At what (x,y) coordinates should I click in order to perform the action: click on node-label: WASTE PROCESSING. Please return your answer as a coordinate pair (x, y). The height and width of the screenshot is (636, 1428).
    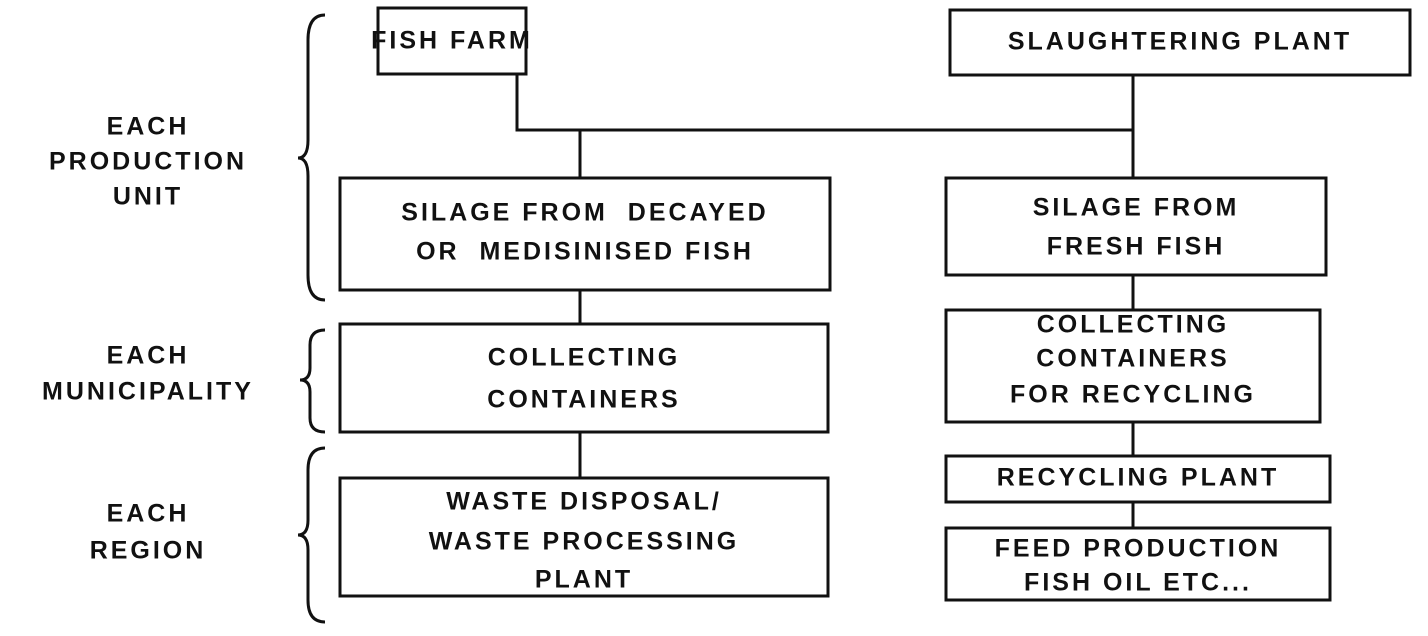
    Looking at the image, I should click on (584, 542).